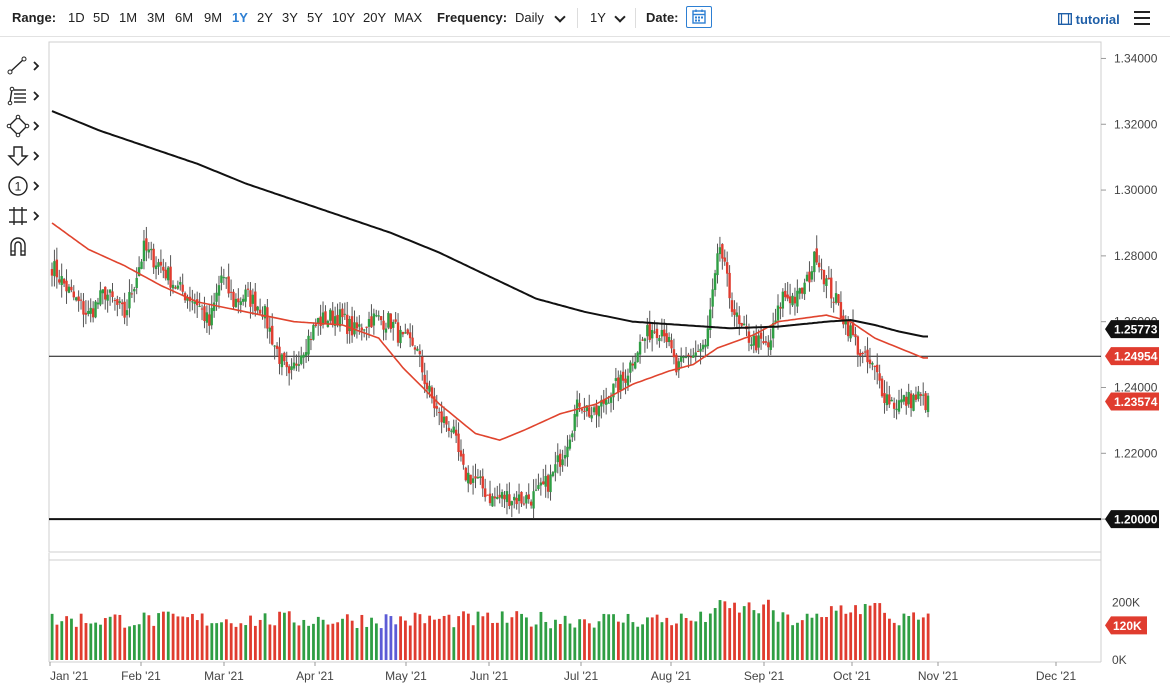 This screenshot has height=693, width=1170. Describe the element at coordinates (24, 156) in the screenshot. I see `arrow-tool-icon` at that location.